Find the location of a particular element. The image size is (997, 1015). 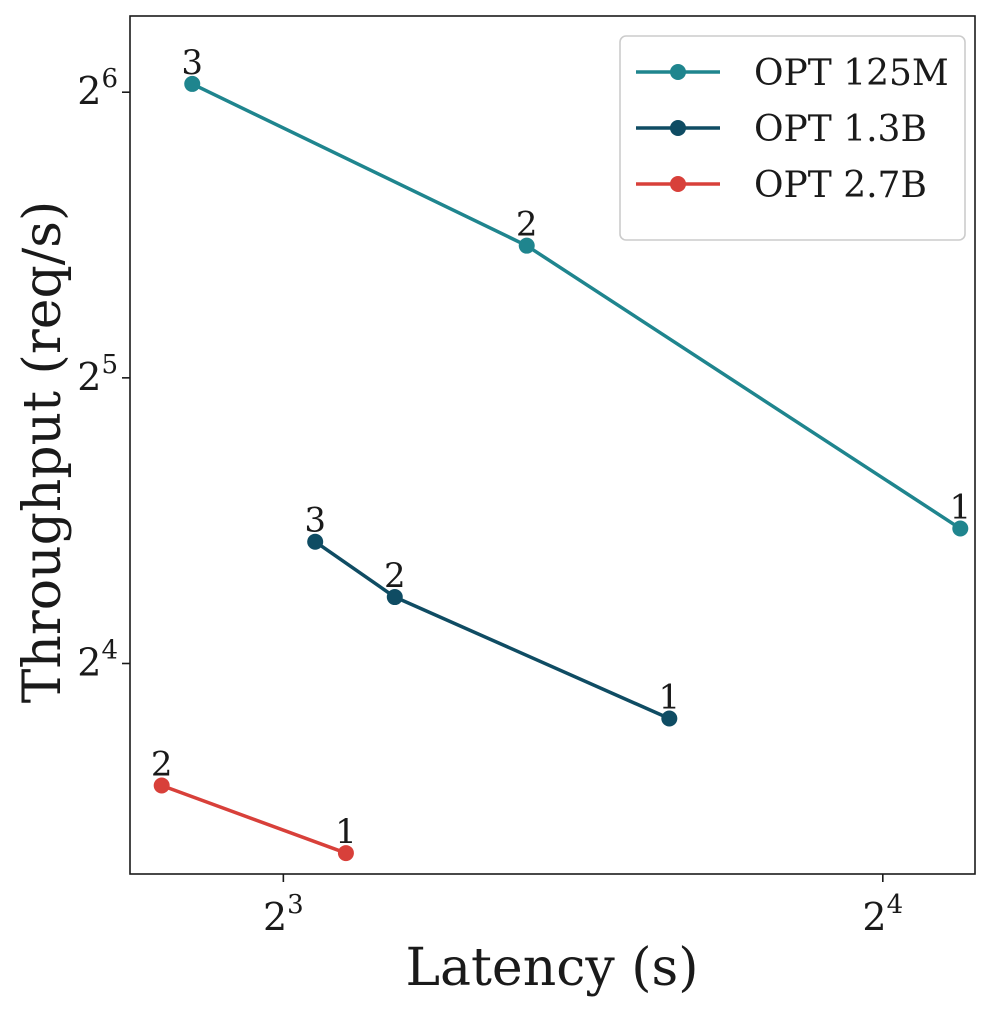

legend-item: OPT 125M is located at coordinates (792, 73).